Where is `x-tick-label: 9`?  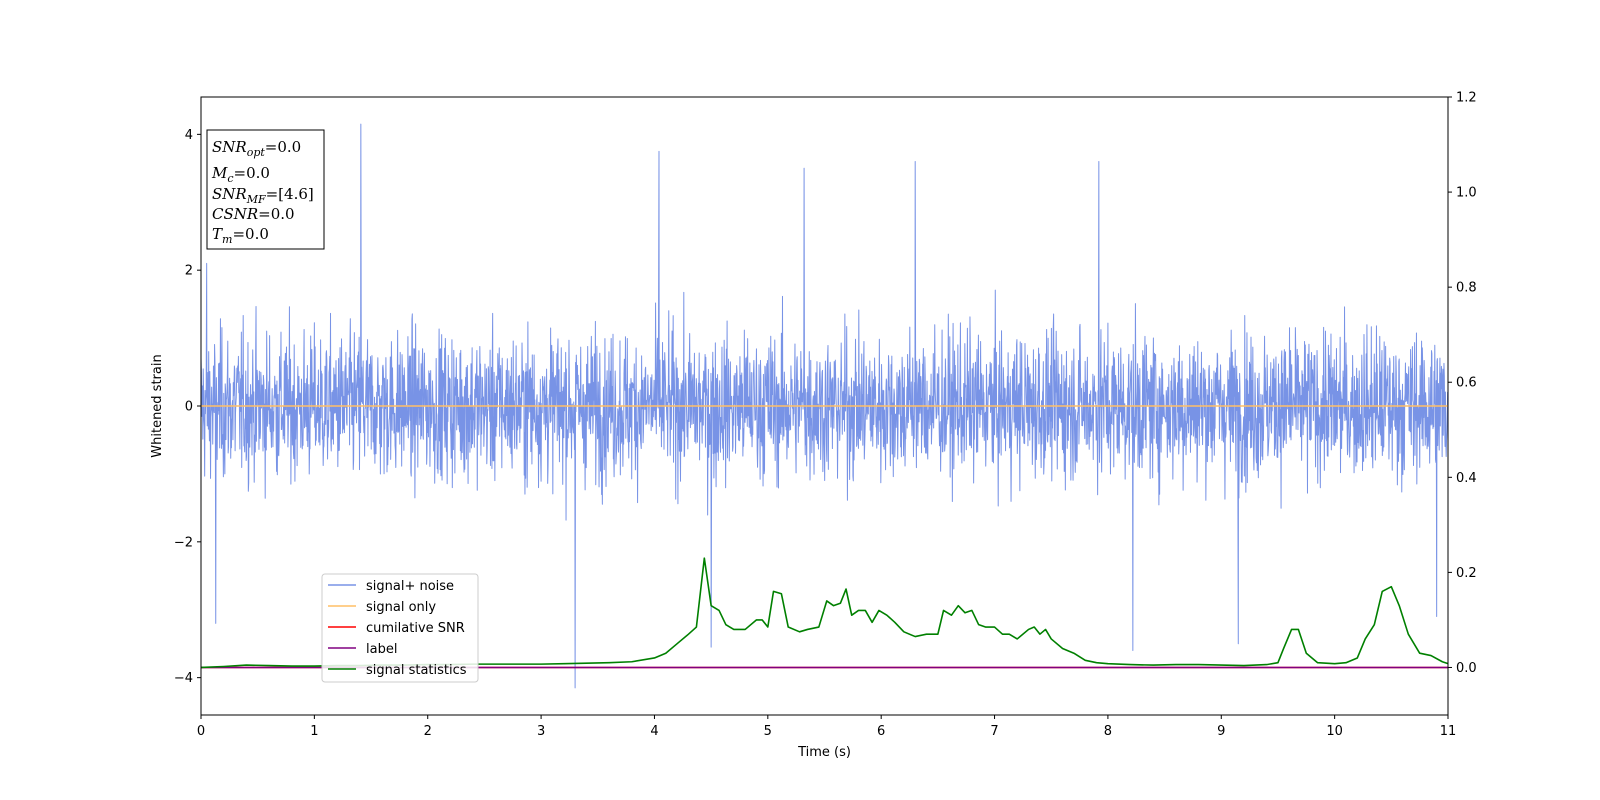 x-tick-label: 9 is located at coordinates (1221, 731).